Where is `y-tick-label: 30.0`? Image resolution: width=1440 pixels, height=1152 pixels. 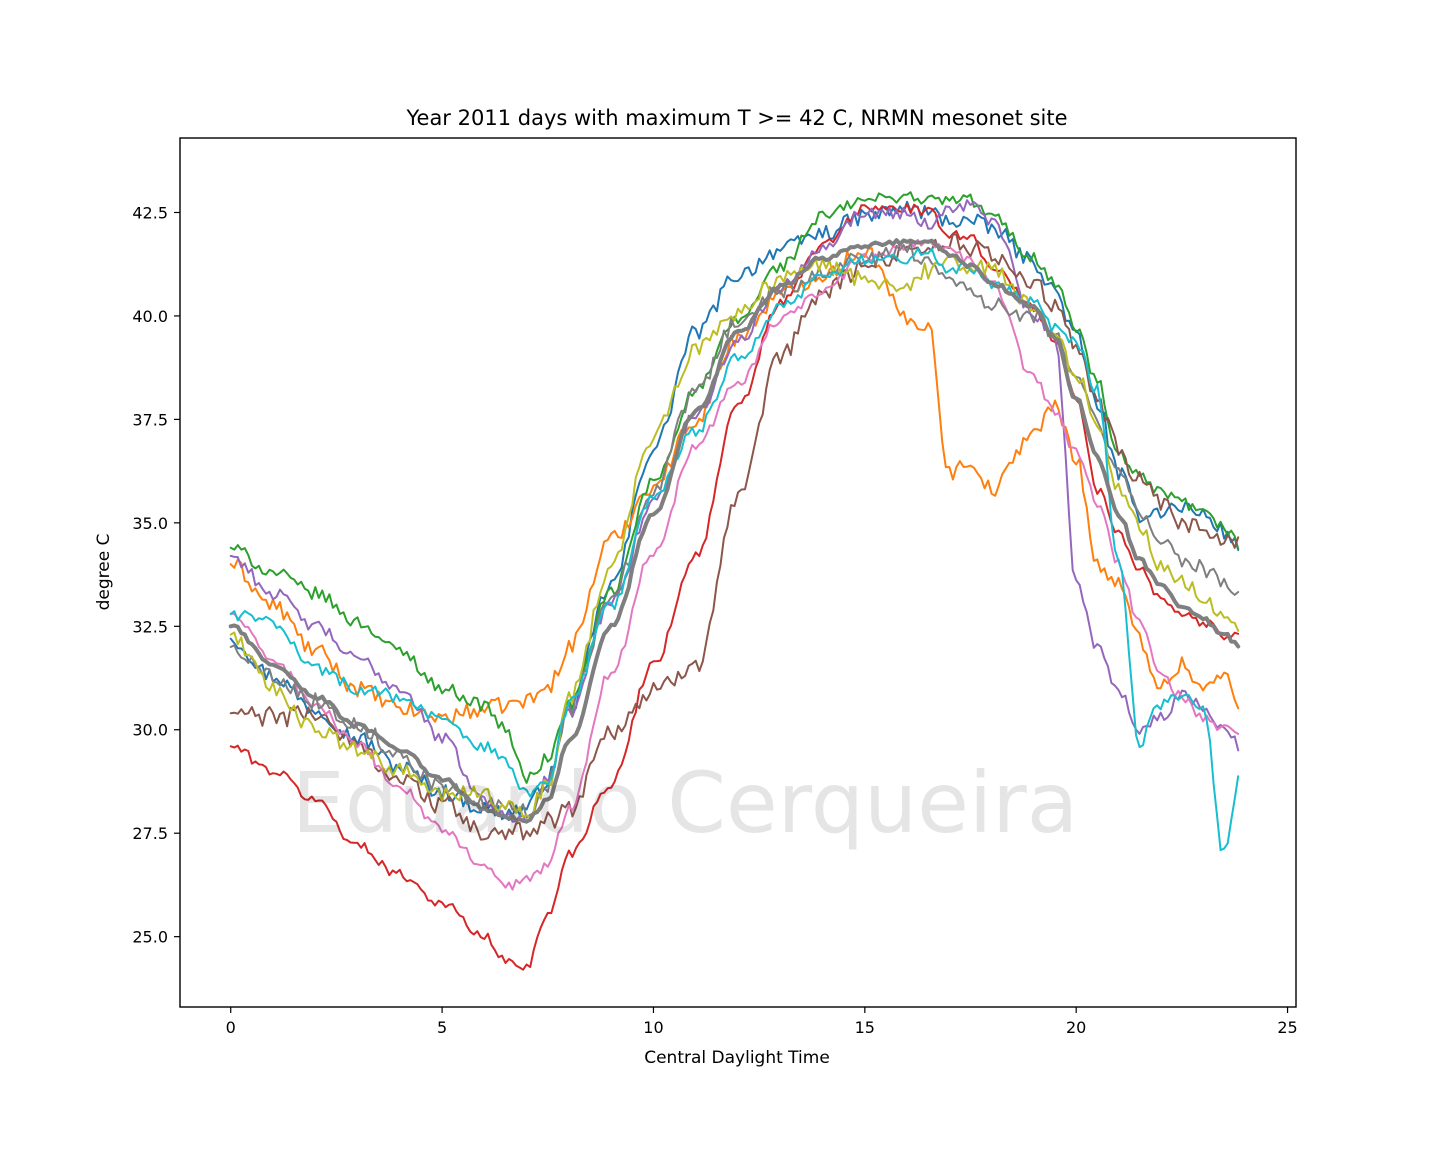
y-tick-label: 30.0 is located at coordinates (150, 730).